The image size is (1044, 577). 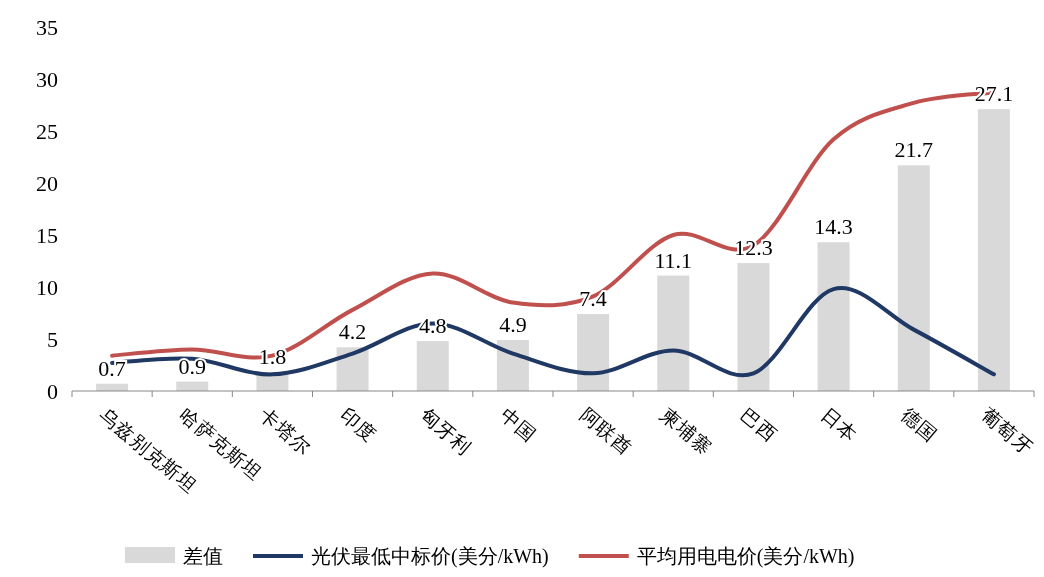 What do you see at coordinates (673, 260) in the screenshot?
I see `data-label: 11.1` at bounding box center [673, 260].